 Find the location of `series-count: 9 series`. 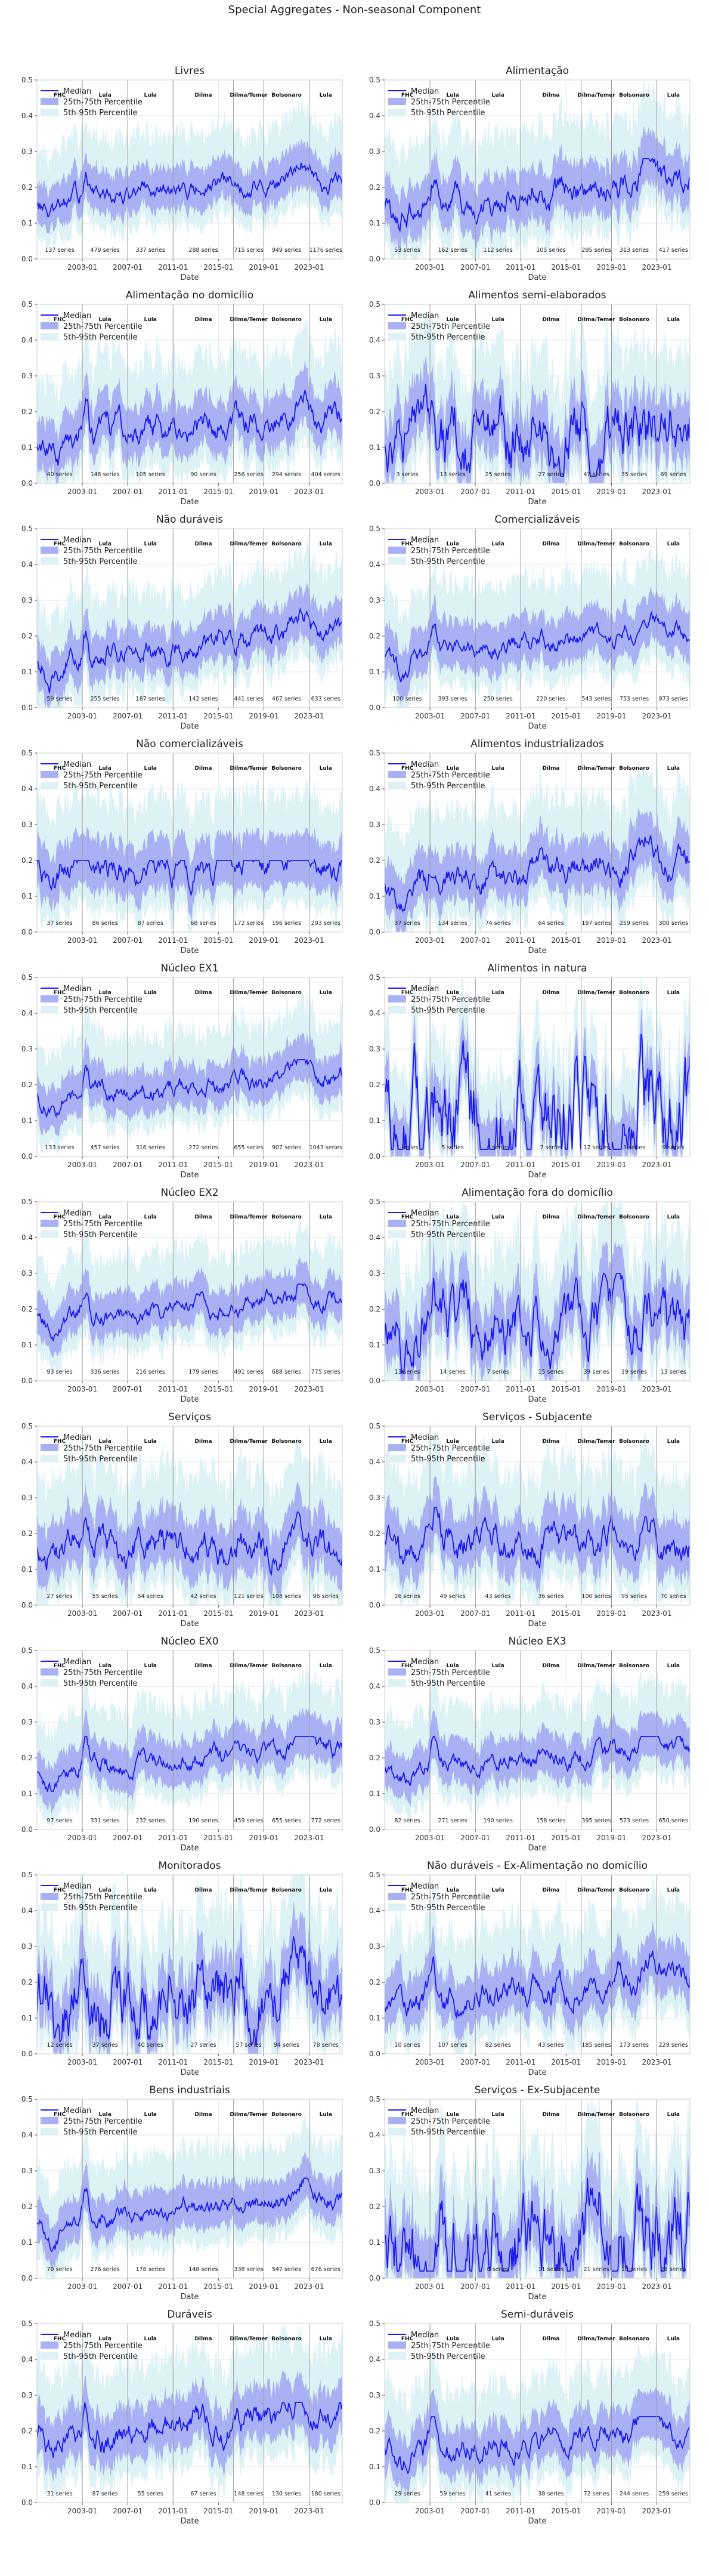

series-count: 9 series is located at coordinates (673, 1148).